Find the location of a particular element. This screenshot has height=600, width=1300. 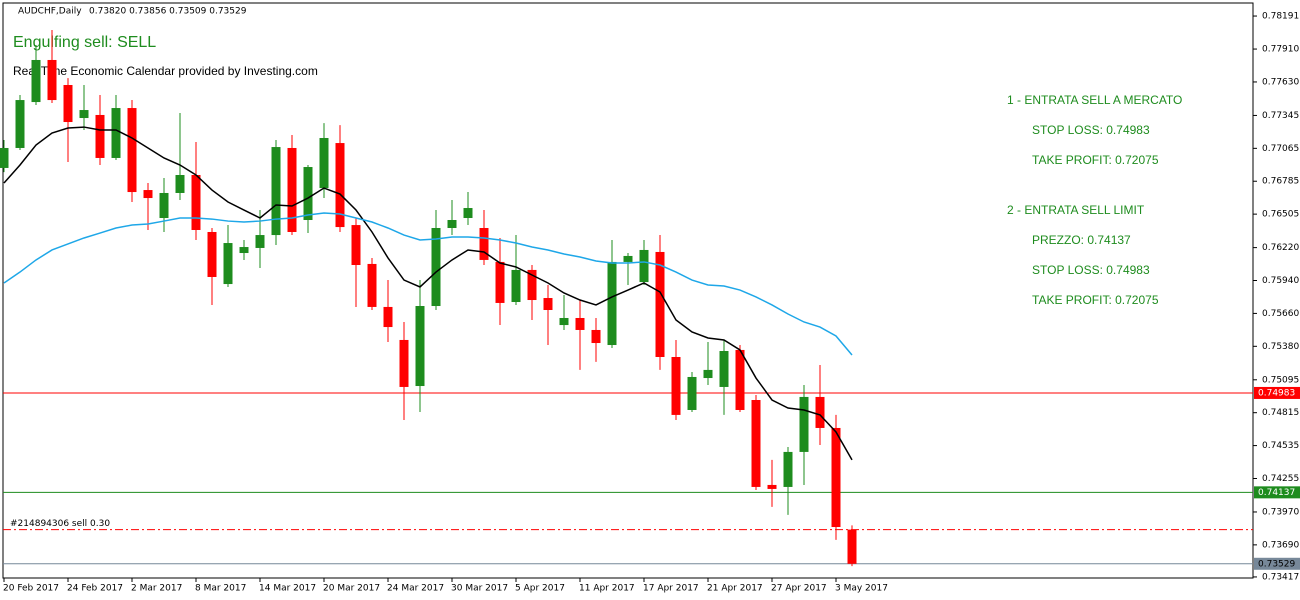

y-tick-label: 0.74815 is located at coordinates (1280, 413).